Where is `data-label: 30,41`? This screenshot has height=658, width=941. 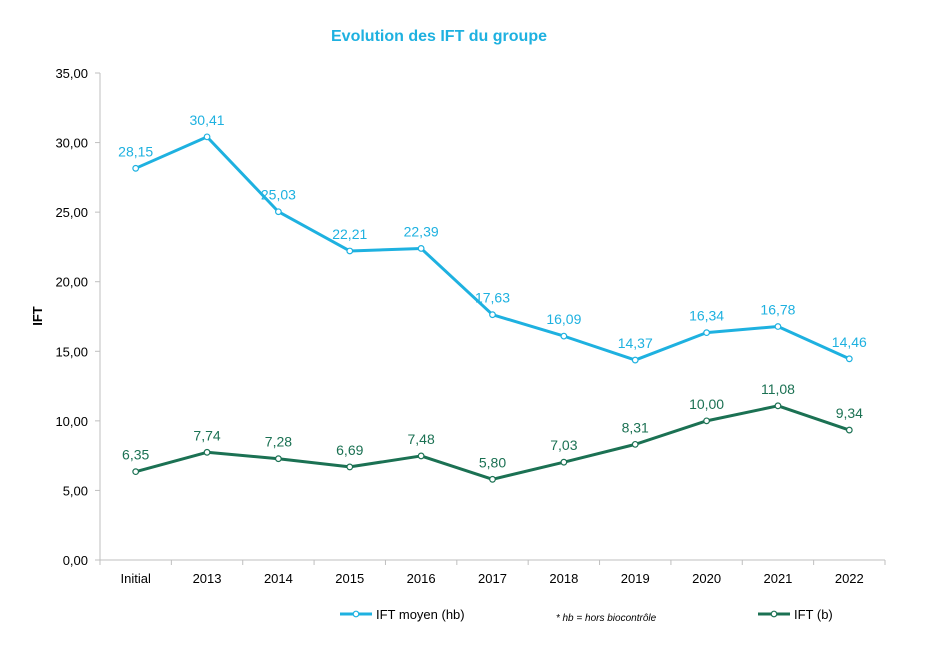
data-label: 30,41 is located at coordinates (207, 120).